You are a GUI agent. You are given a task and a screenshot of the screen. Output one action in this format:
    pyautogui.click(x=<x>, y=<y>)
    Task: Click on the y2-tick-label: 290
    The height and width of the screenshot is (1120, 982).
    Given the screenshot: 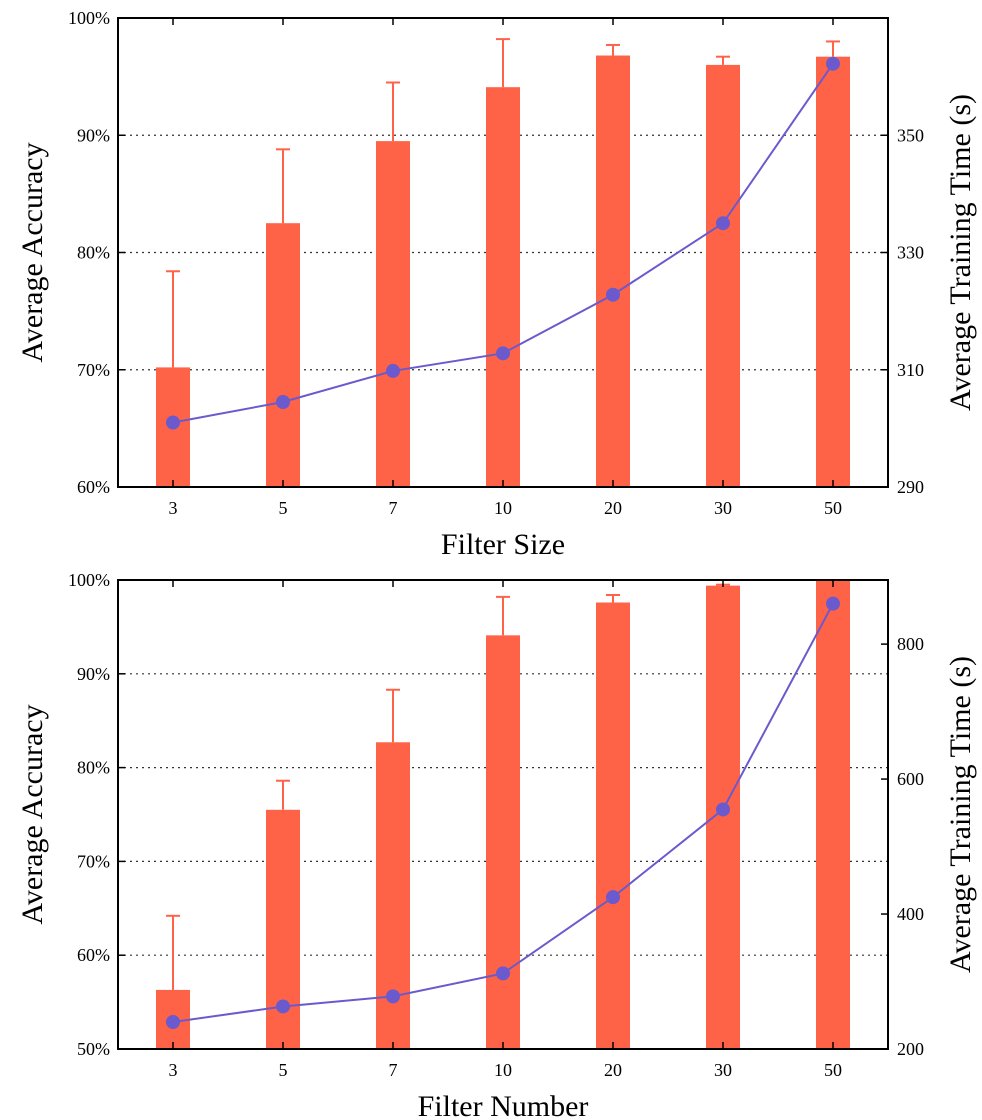 What is the action you would take?
    pyautogui.click(x=910, y=487)
    